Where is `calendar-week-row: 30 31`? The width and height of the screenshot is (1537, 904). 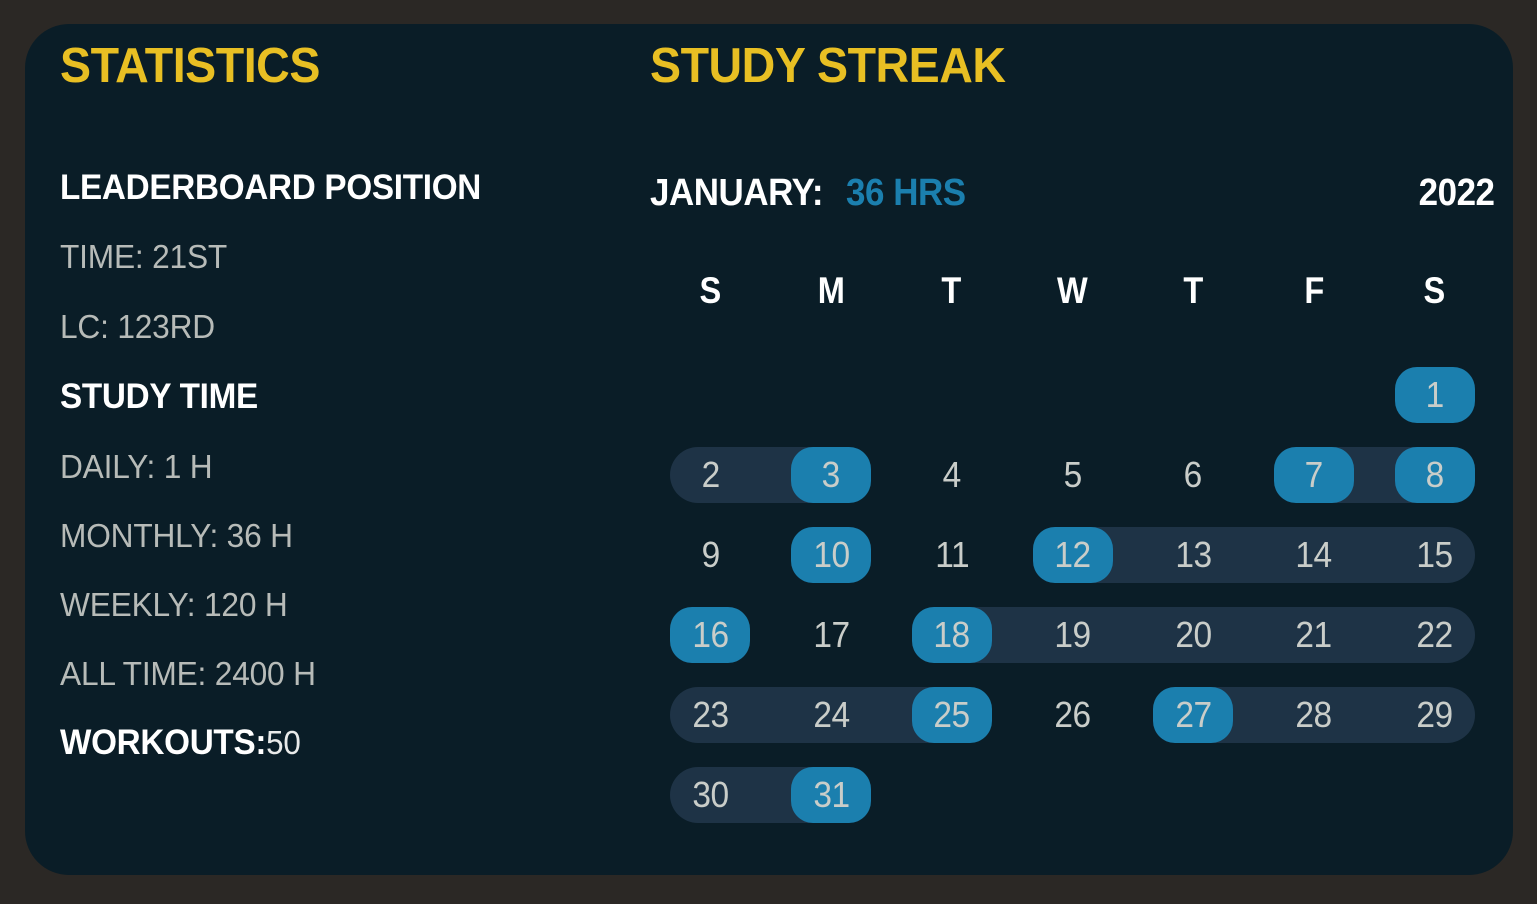
calendar-week-row: 30 31 is located at coordinates (1072, 795).